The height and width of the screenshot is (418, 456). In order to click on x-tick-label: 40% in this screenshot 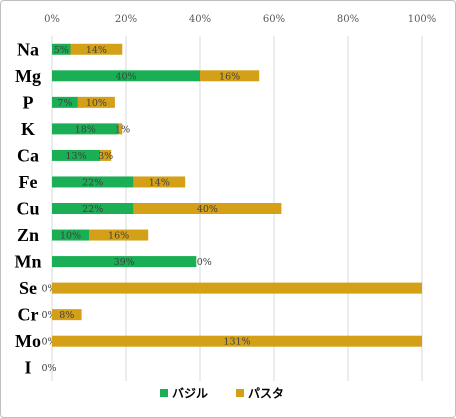, I will do `click(200, 19)`.